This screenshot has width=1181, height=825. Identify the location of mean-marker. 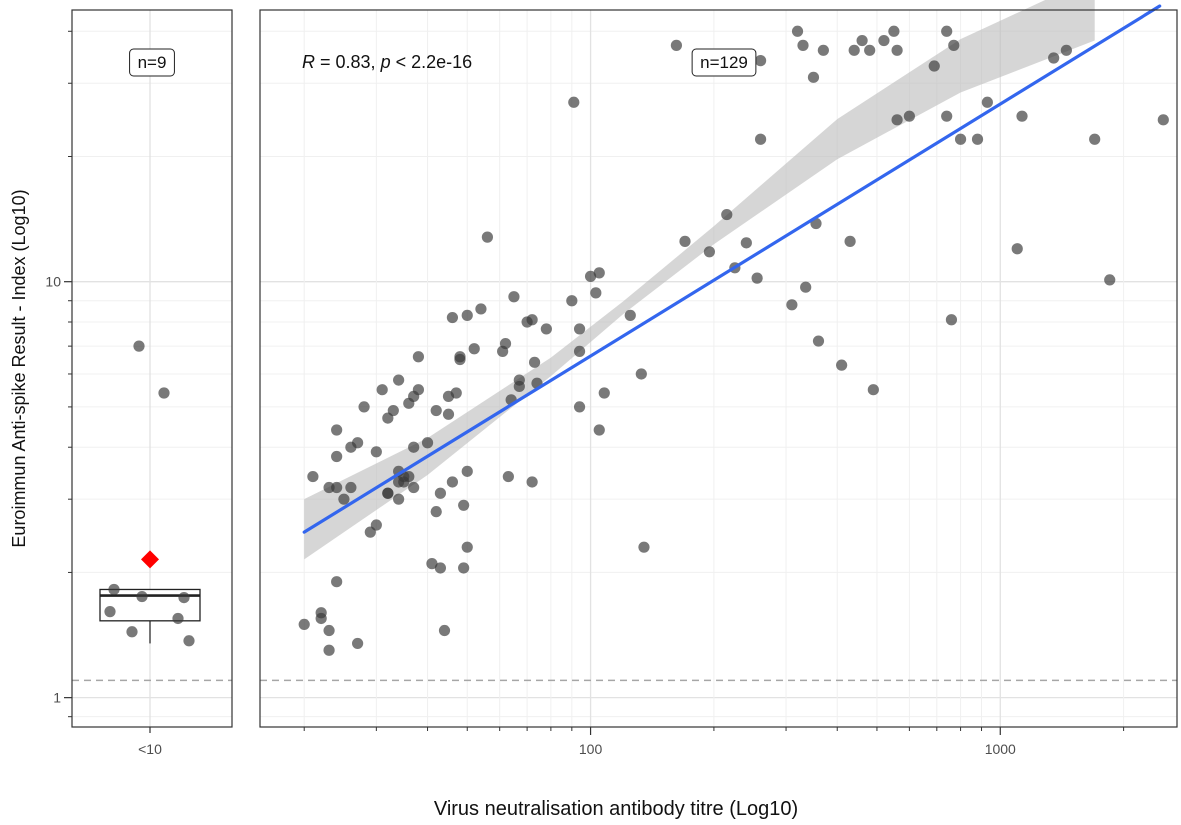
(150, 559).